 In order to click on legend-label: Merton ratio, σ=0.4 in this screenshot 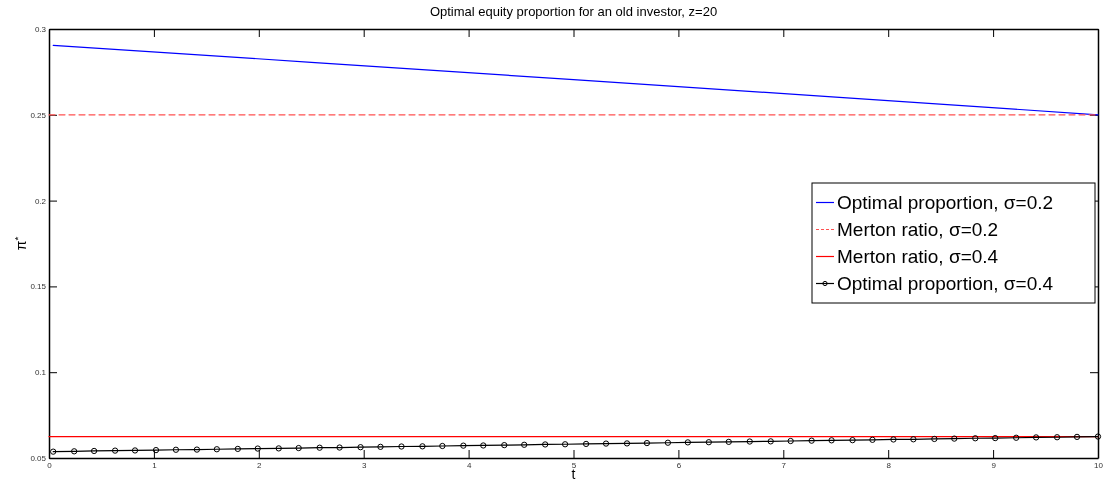, I will do `click(918, 257)`.